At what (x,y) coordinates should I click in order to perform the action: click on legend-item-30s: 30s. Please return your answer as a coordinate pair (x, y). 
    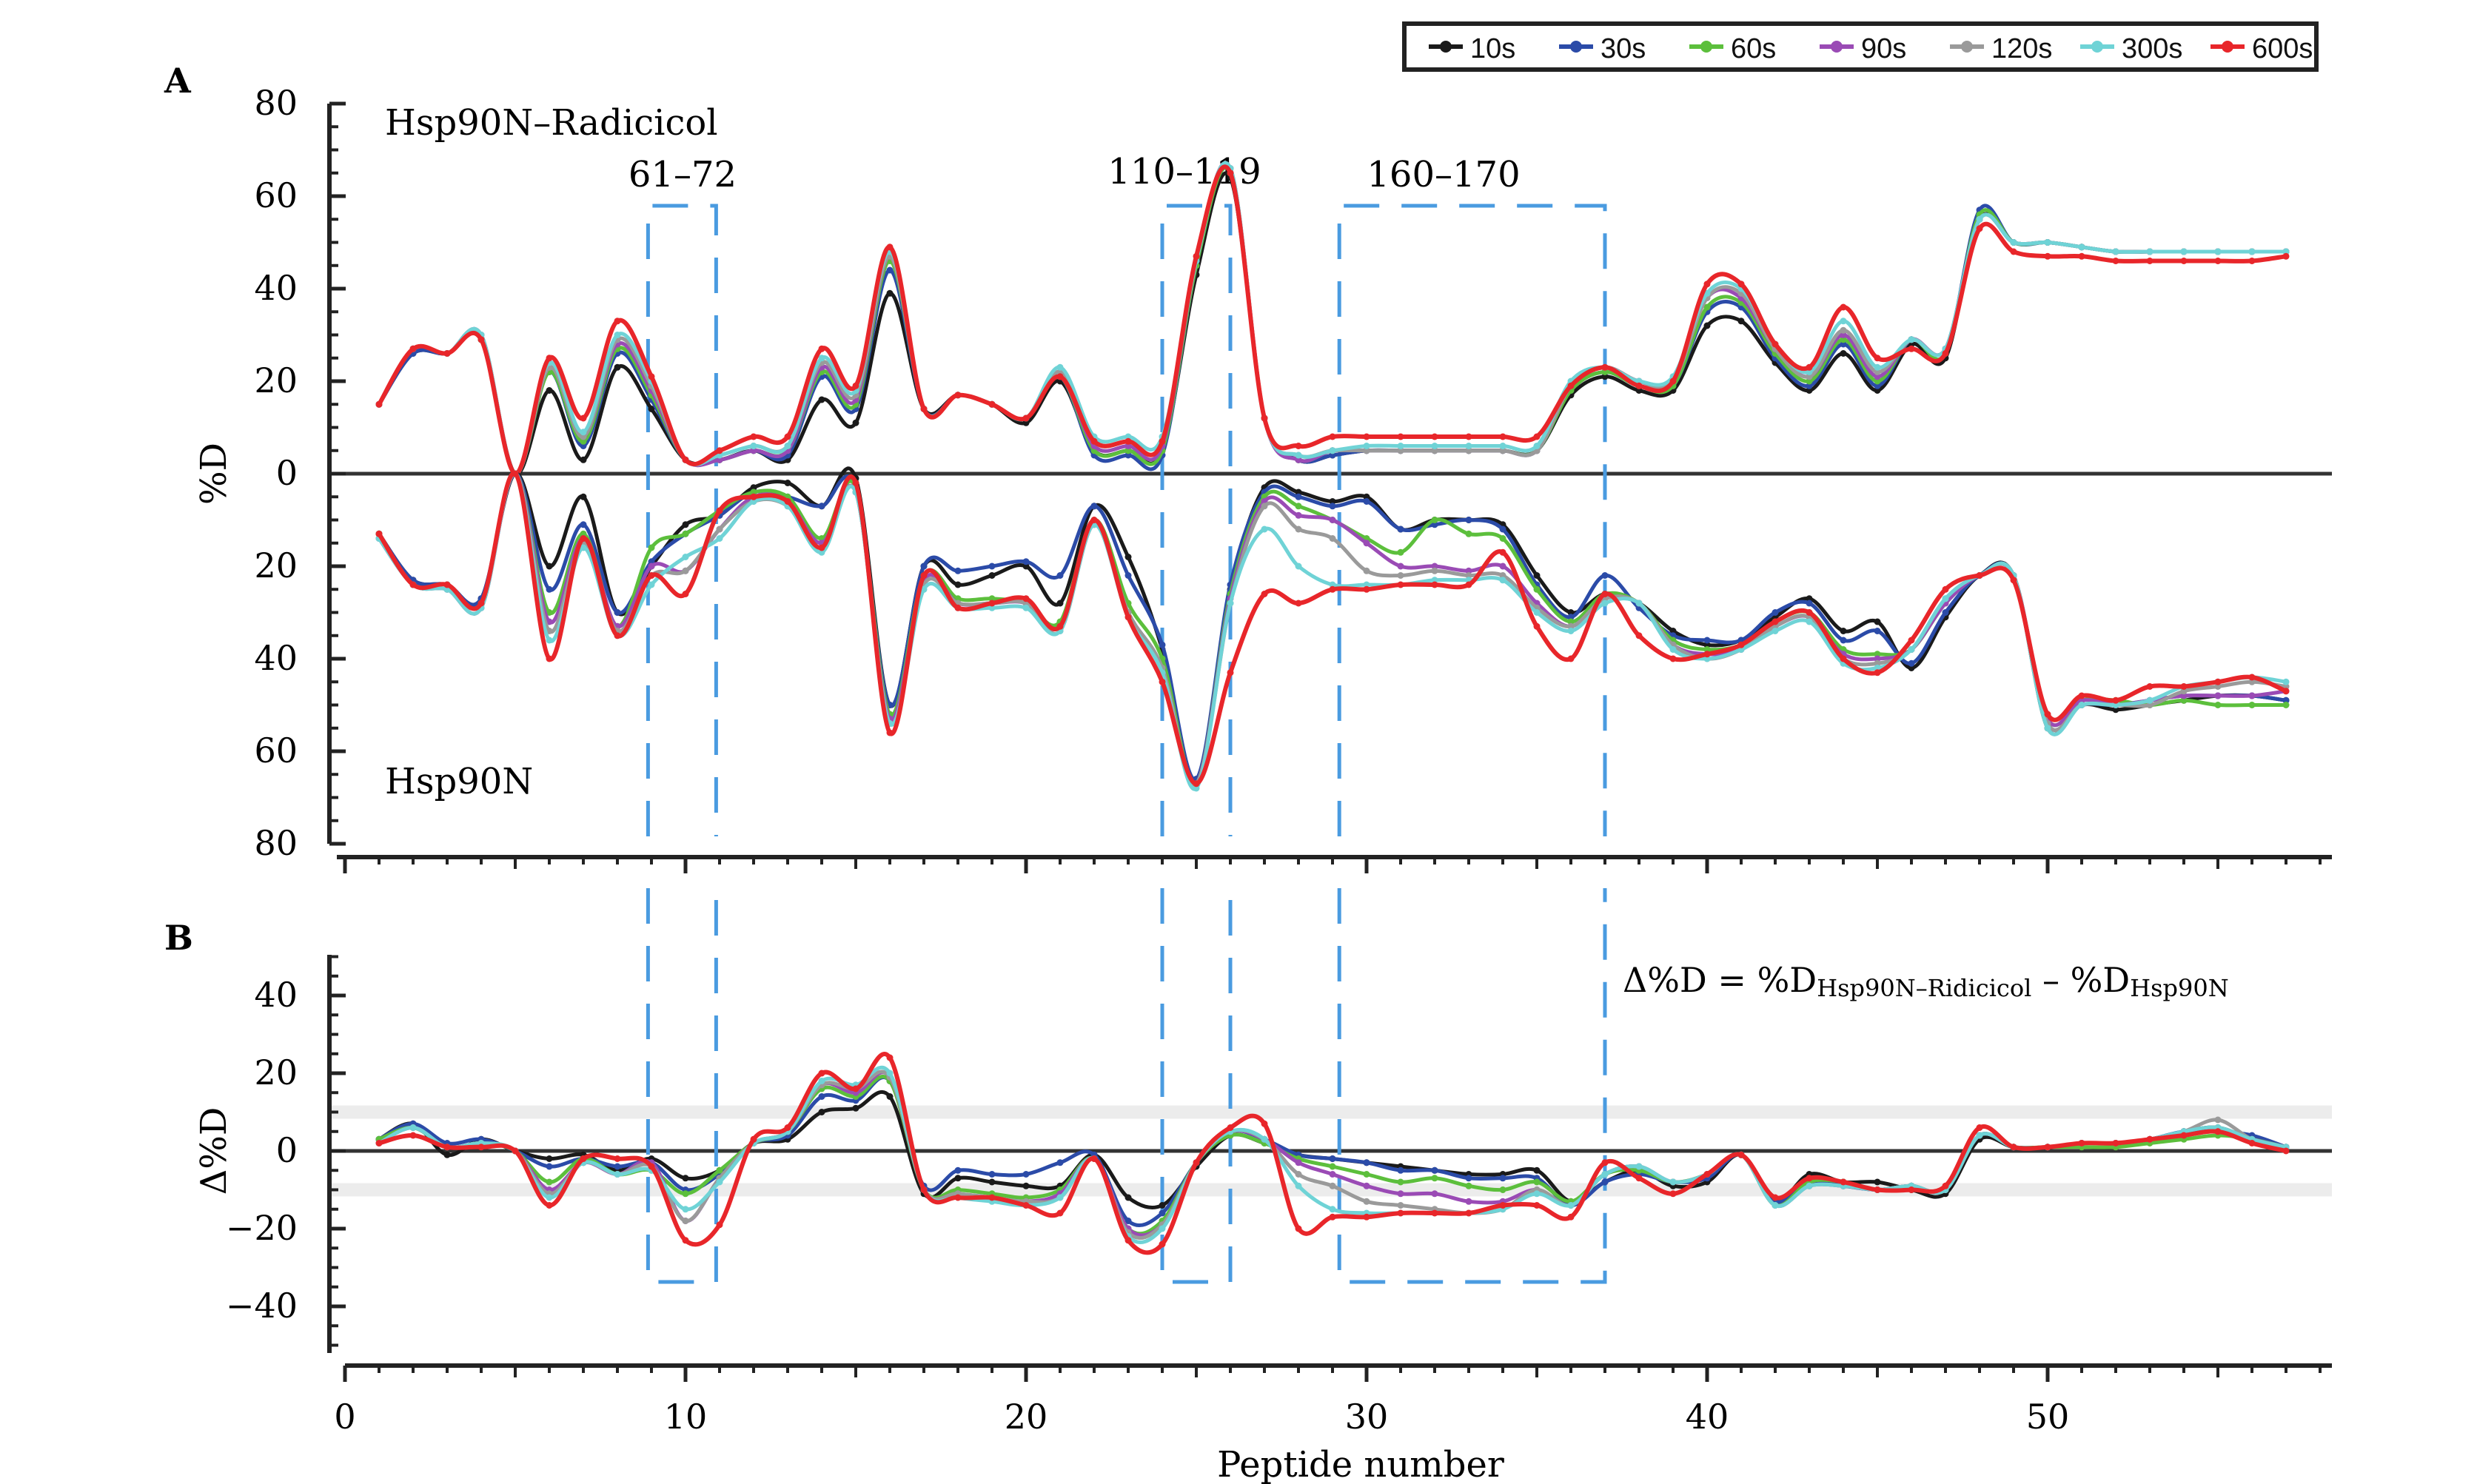
    Looking at the image, I should click on (1602, 48).